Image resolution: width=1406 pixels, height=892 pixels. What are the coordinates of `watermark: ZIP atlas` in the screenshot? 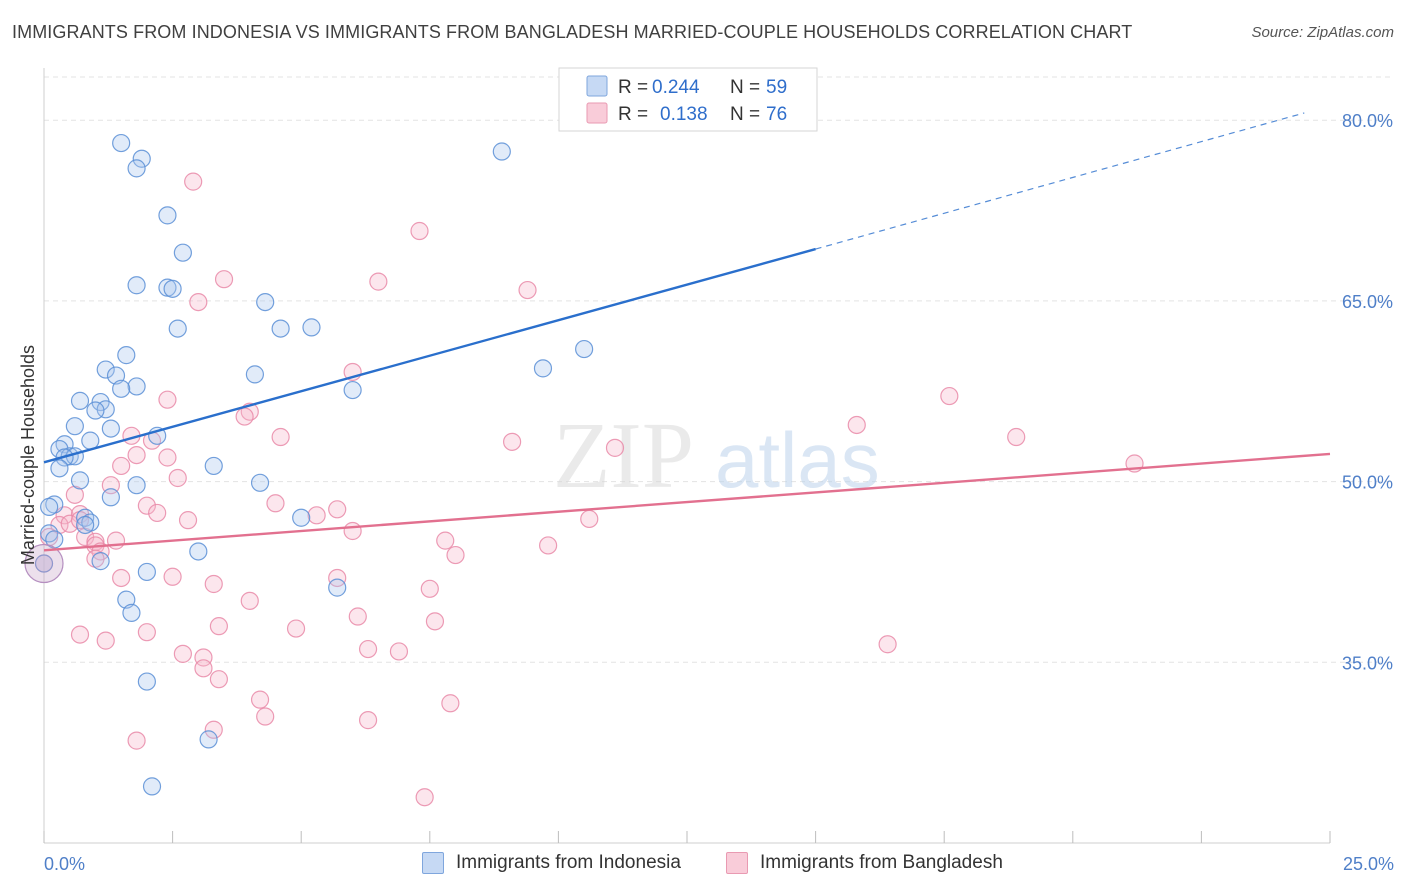 It's located at (716, 456).